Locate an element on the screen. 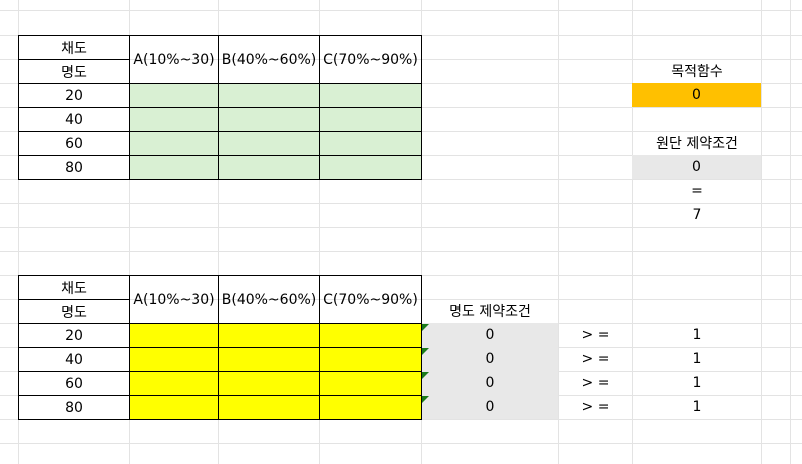 The image size is (802, 464). fabric-constraint-label: 원단 제약조건 is located at coordinates (697, 144).